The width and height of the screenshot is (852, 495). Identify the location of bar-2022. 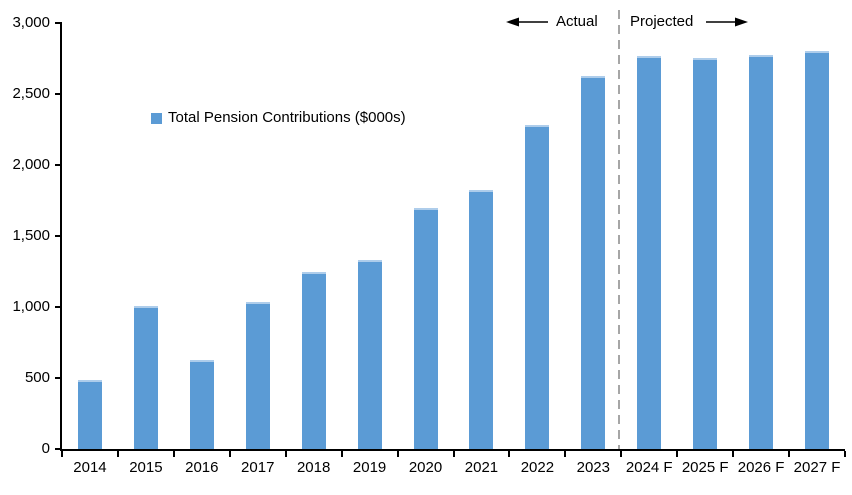
(537, 287).